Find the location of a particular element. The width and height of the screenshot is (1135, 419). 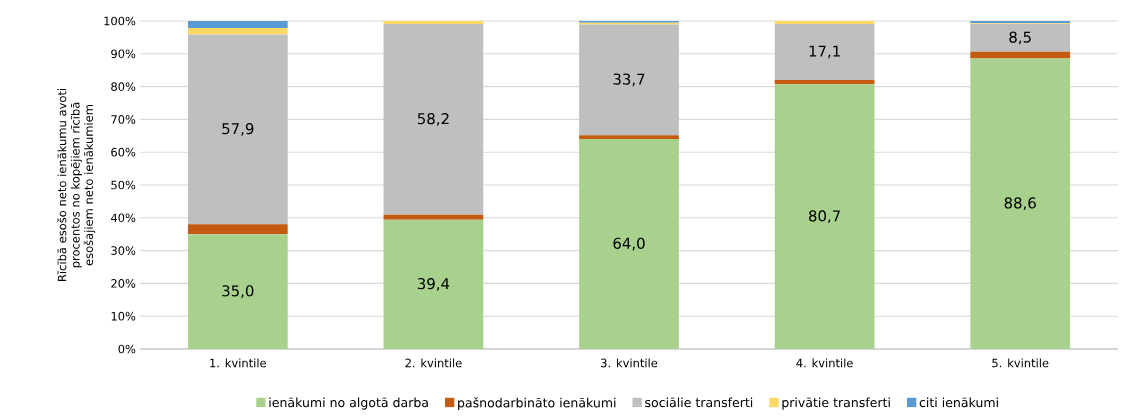

x-tick-label: 2. kvintile is located at coordinates (433, 363).